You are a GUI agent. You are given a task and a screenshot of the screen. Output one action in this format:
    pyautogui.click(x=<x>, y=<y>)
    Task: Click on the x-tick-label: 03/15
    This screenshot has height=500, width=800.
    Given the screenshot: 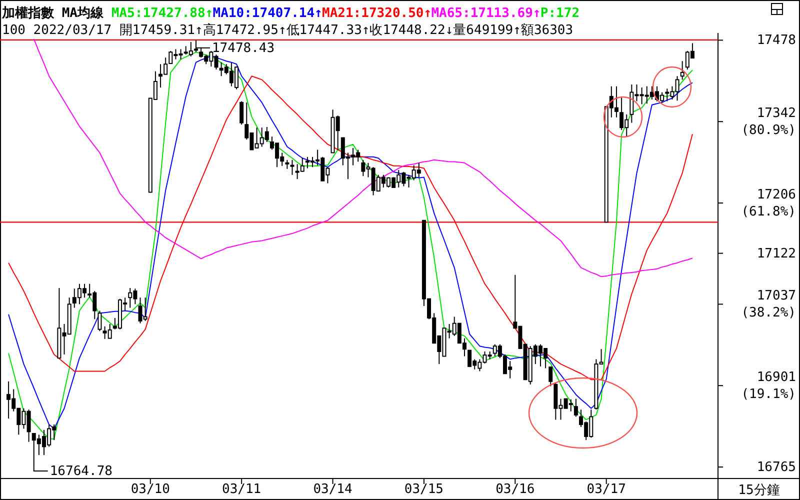 What is the action you would take?
    pyautogui.click(x=424, y=489)
    